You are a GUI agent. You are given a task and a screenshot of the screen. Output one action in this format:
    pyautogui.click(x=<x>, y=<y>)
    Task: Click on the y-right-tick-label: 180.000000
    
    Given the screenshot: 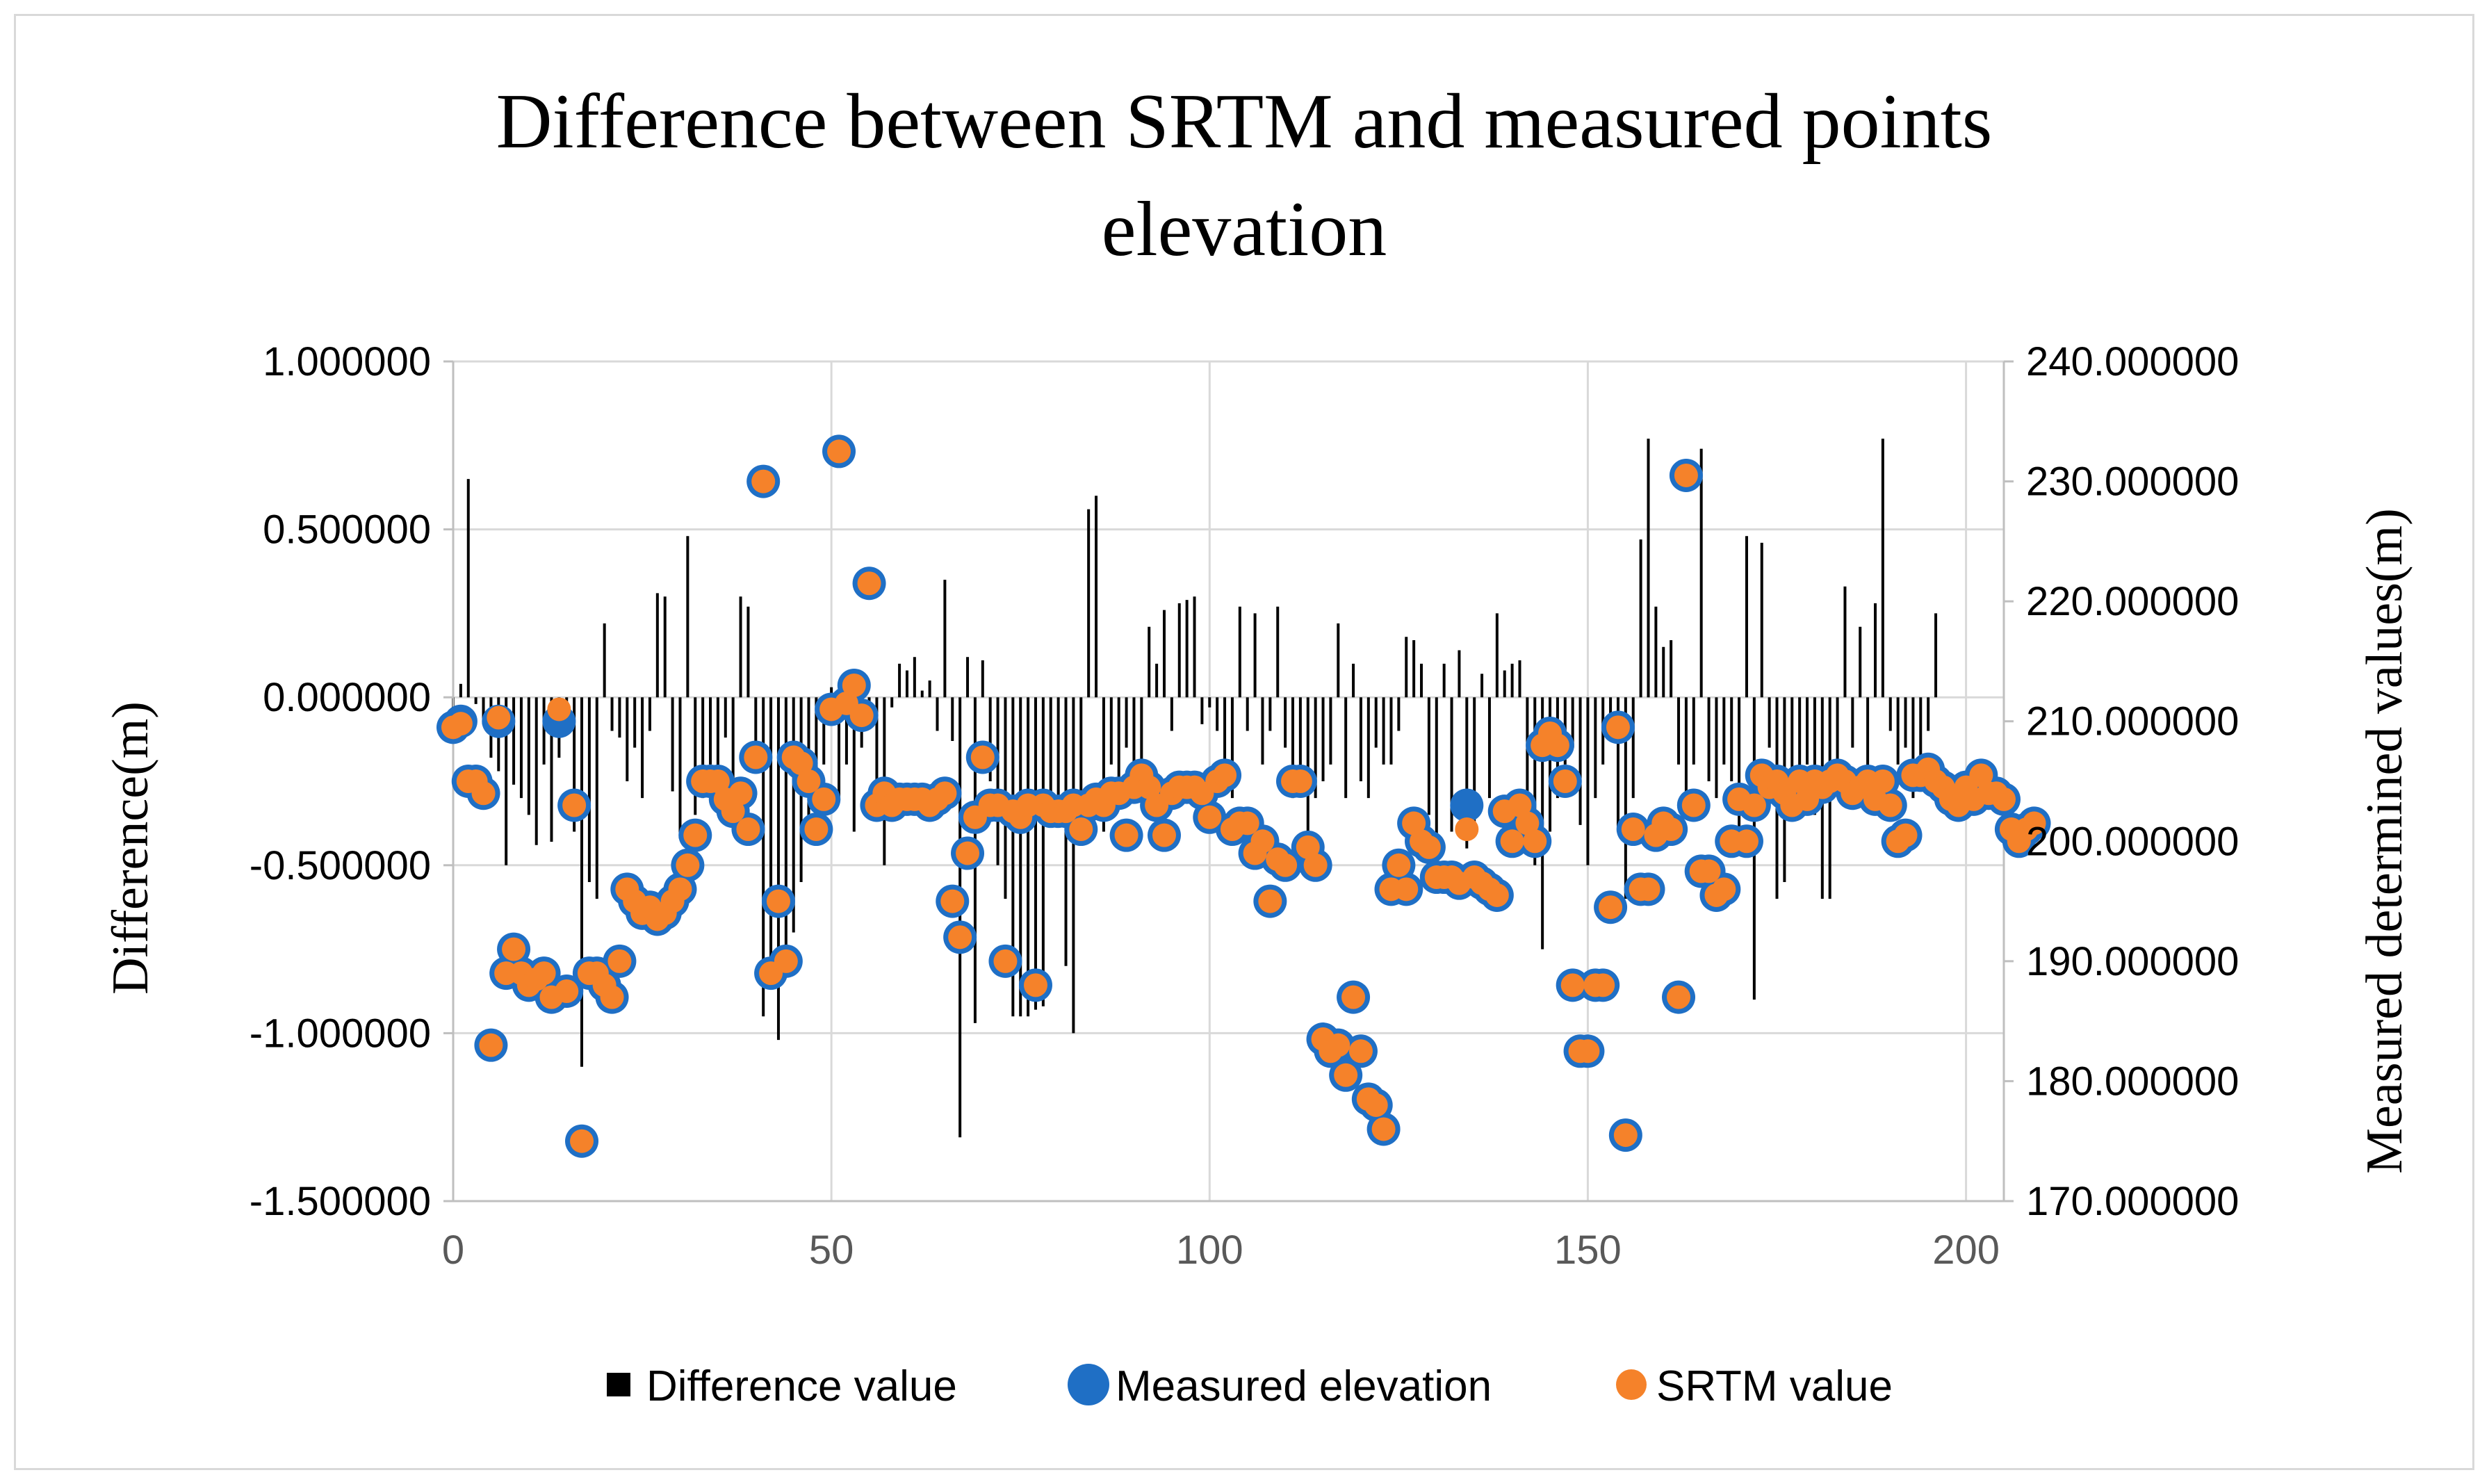 What is the action you would take?
    pyautogui.click(x=2132, y=1081)
    